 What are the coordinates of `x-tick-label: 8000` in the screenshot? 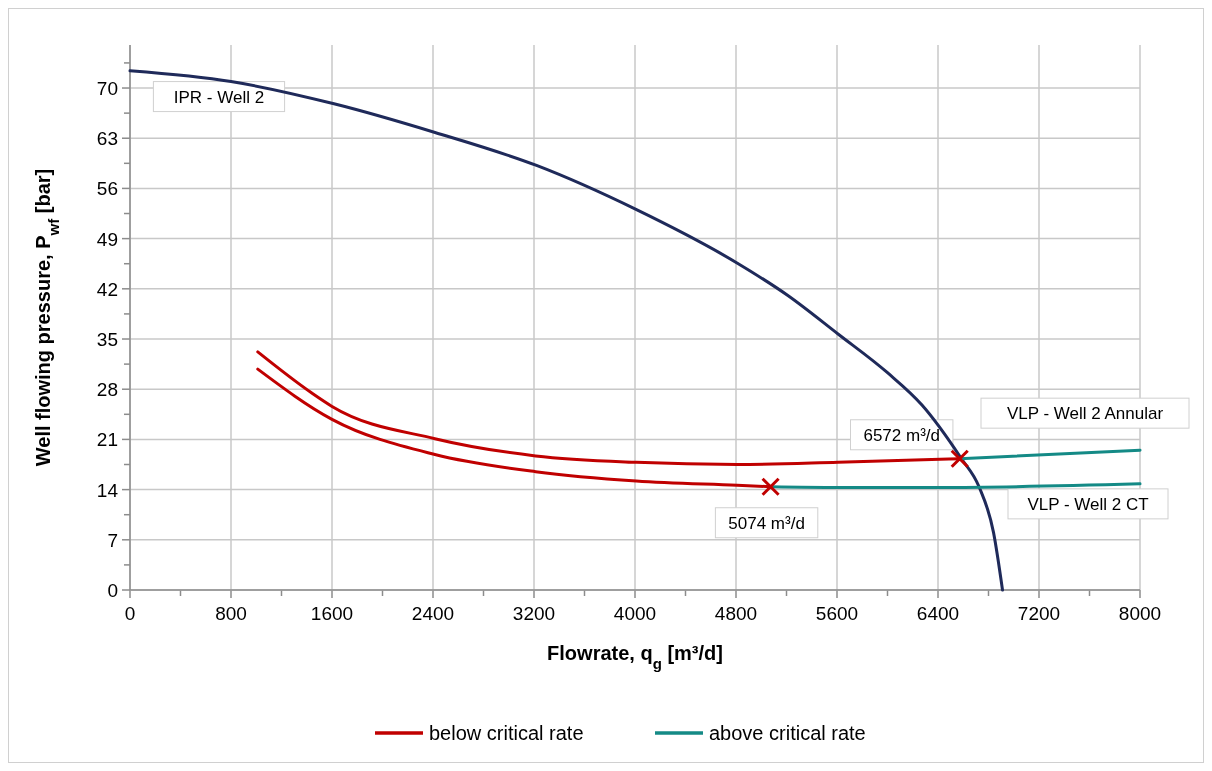 It's located at (1140, 613).